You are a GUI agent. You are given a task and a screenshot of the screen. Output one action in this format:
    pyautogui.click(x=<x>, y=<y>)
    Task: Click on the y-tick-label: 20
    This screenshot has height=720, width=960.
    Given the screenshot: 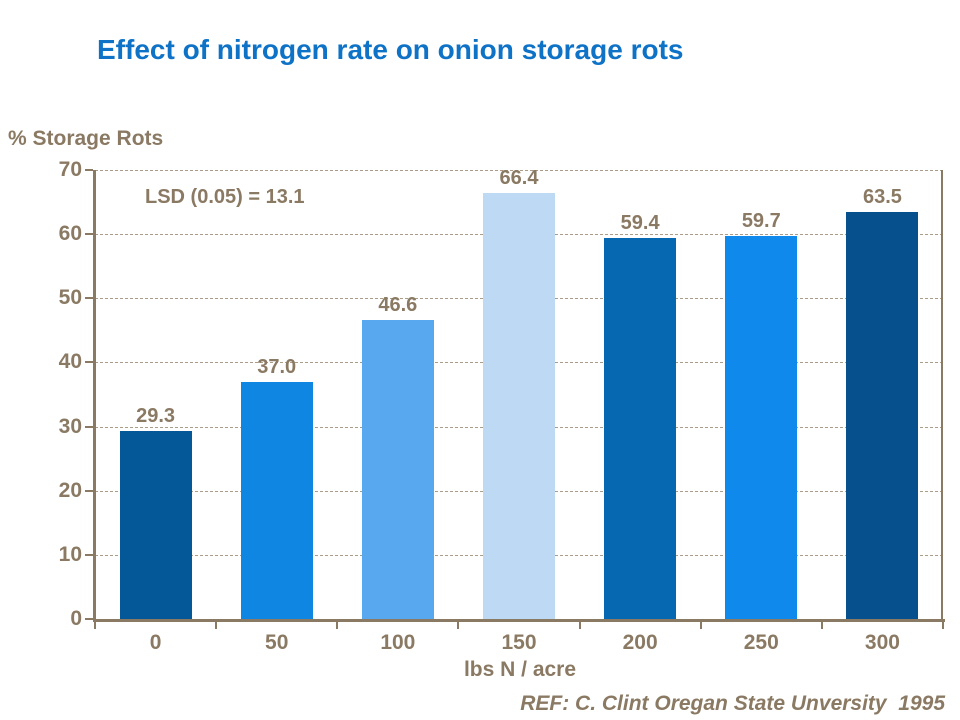 What is the action you would take?
    pyautogui.click(x=70, y=490)
    